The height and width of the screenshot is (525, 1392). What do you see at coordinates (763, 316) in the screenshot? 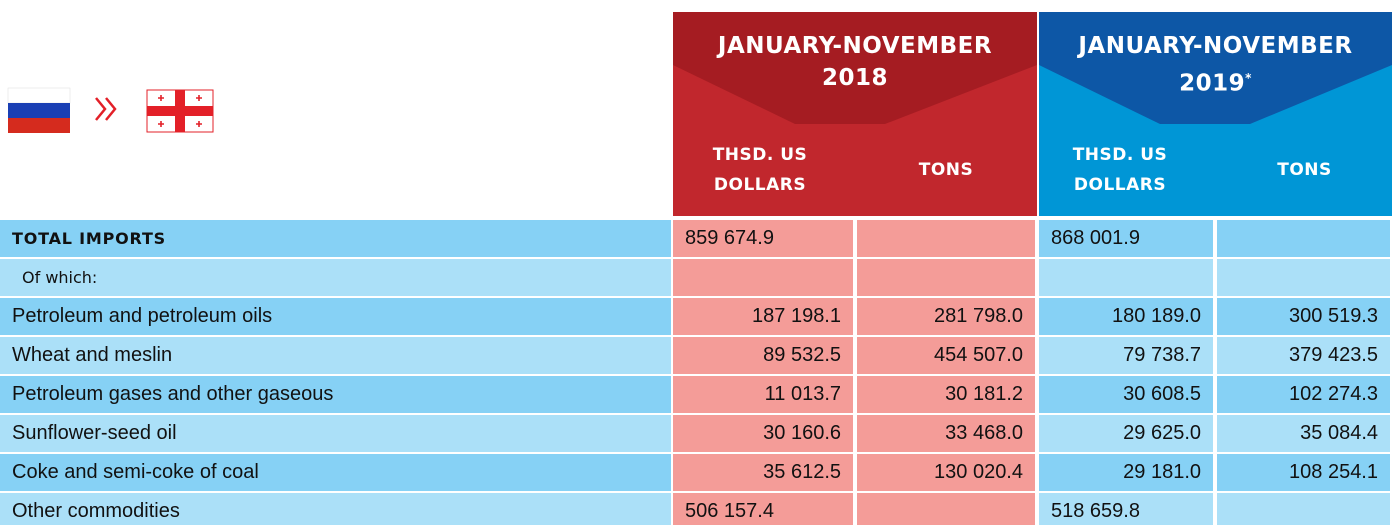
I see `cell: 187 198.1` at bounding box center [763, 316].